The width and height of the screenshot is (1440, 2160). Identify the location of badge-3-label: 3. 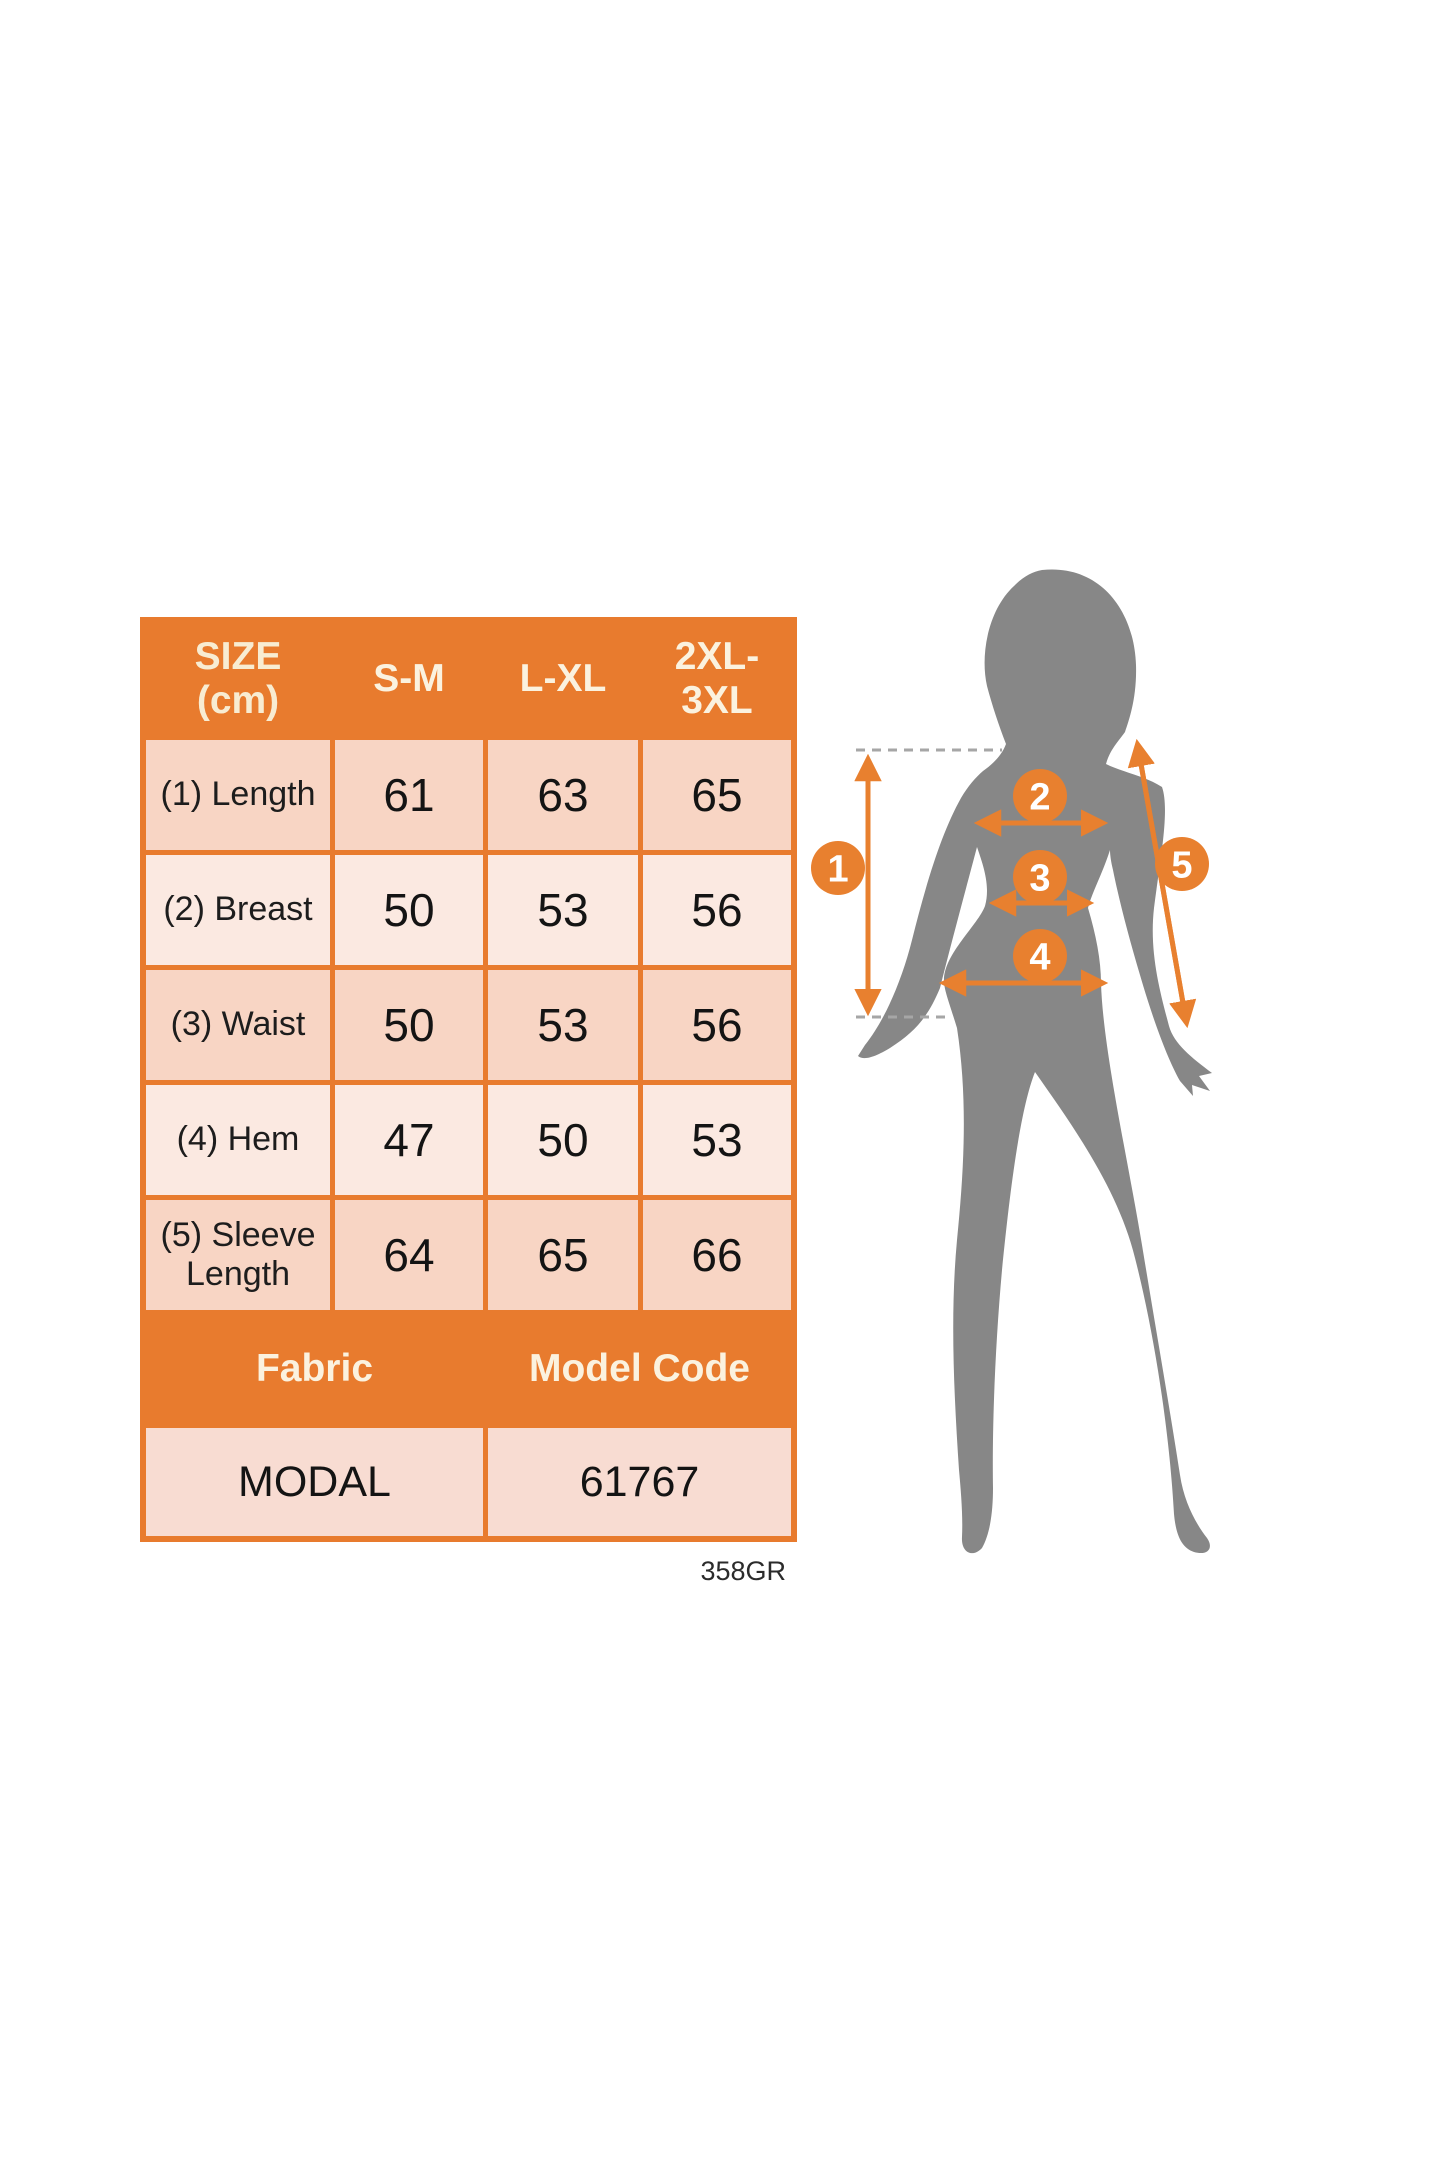
(1039, 878).